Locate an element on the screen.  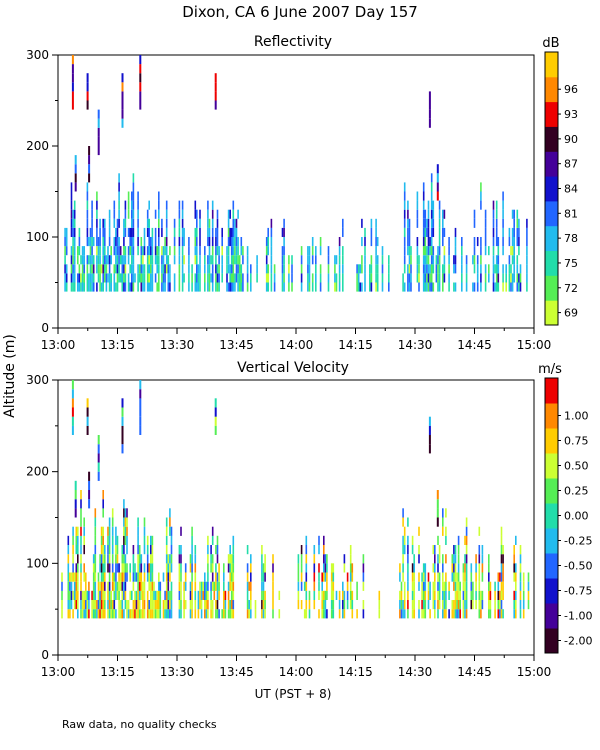
y-tick-label: 100 is located at coordinates (37, 563).